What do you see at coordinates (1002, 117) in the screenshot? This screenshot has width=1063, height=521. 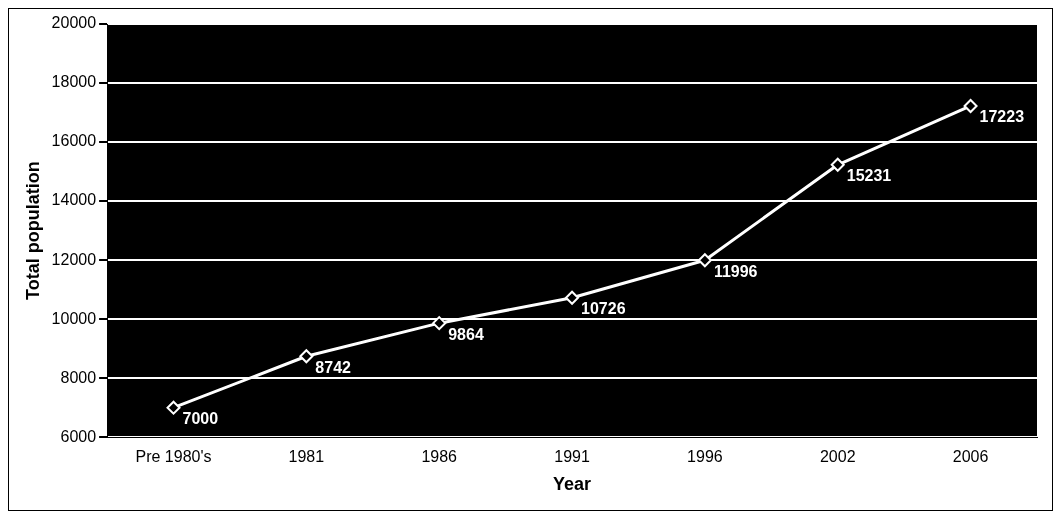 I see `data-label: 17223` at bounding box center [1002, 117].